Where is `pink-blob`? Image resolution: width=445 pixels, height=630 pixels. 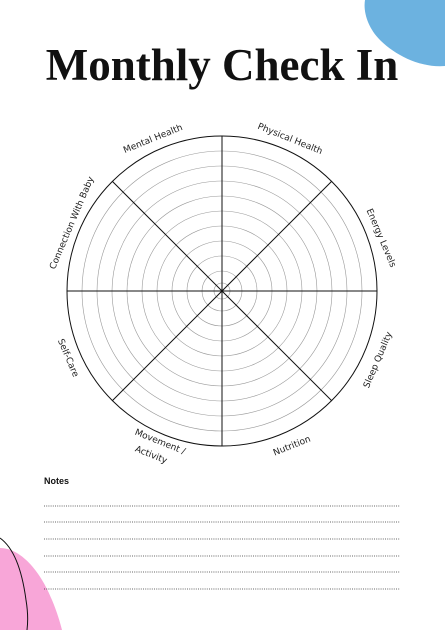
pink-blob is located at coordinates (31, 589).